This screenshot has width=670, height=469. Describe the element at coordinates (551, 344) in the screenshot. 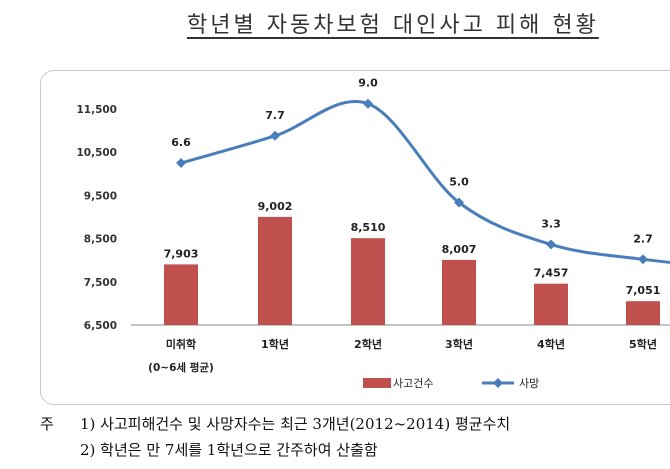

I see `x-category-label: 4학년` at that location.